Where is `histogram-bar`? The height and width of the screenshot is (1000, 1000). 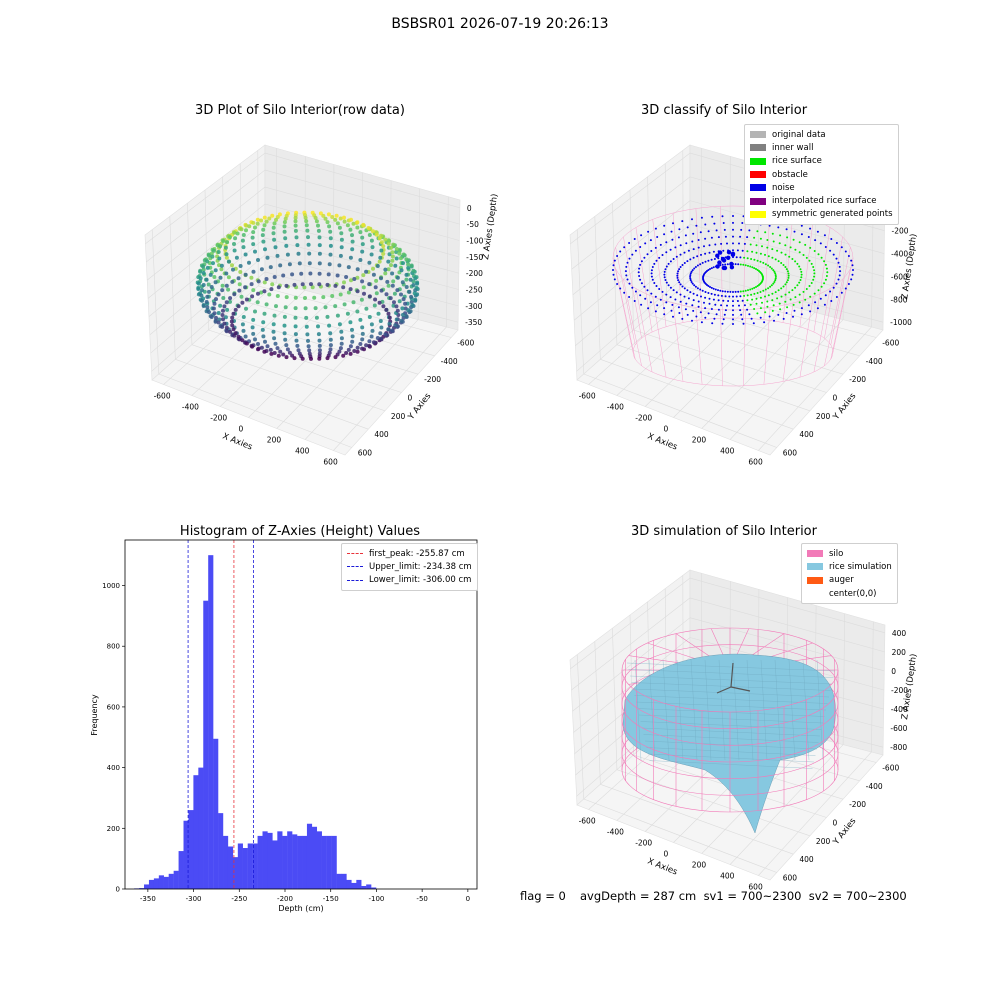 histogram-bar is located at coordinates (359, 884).